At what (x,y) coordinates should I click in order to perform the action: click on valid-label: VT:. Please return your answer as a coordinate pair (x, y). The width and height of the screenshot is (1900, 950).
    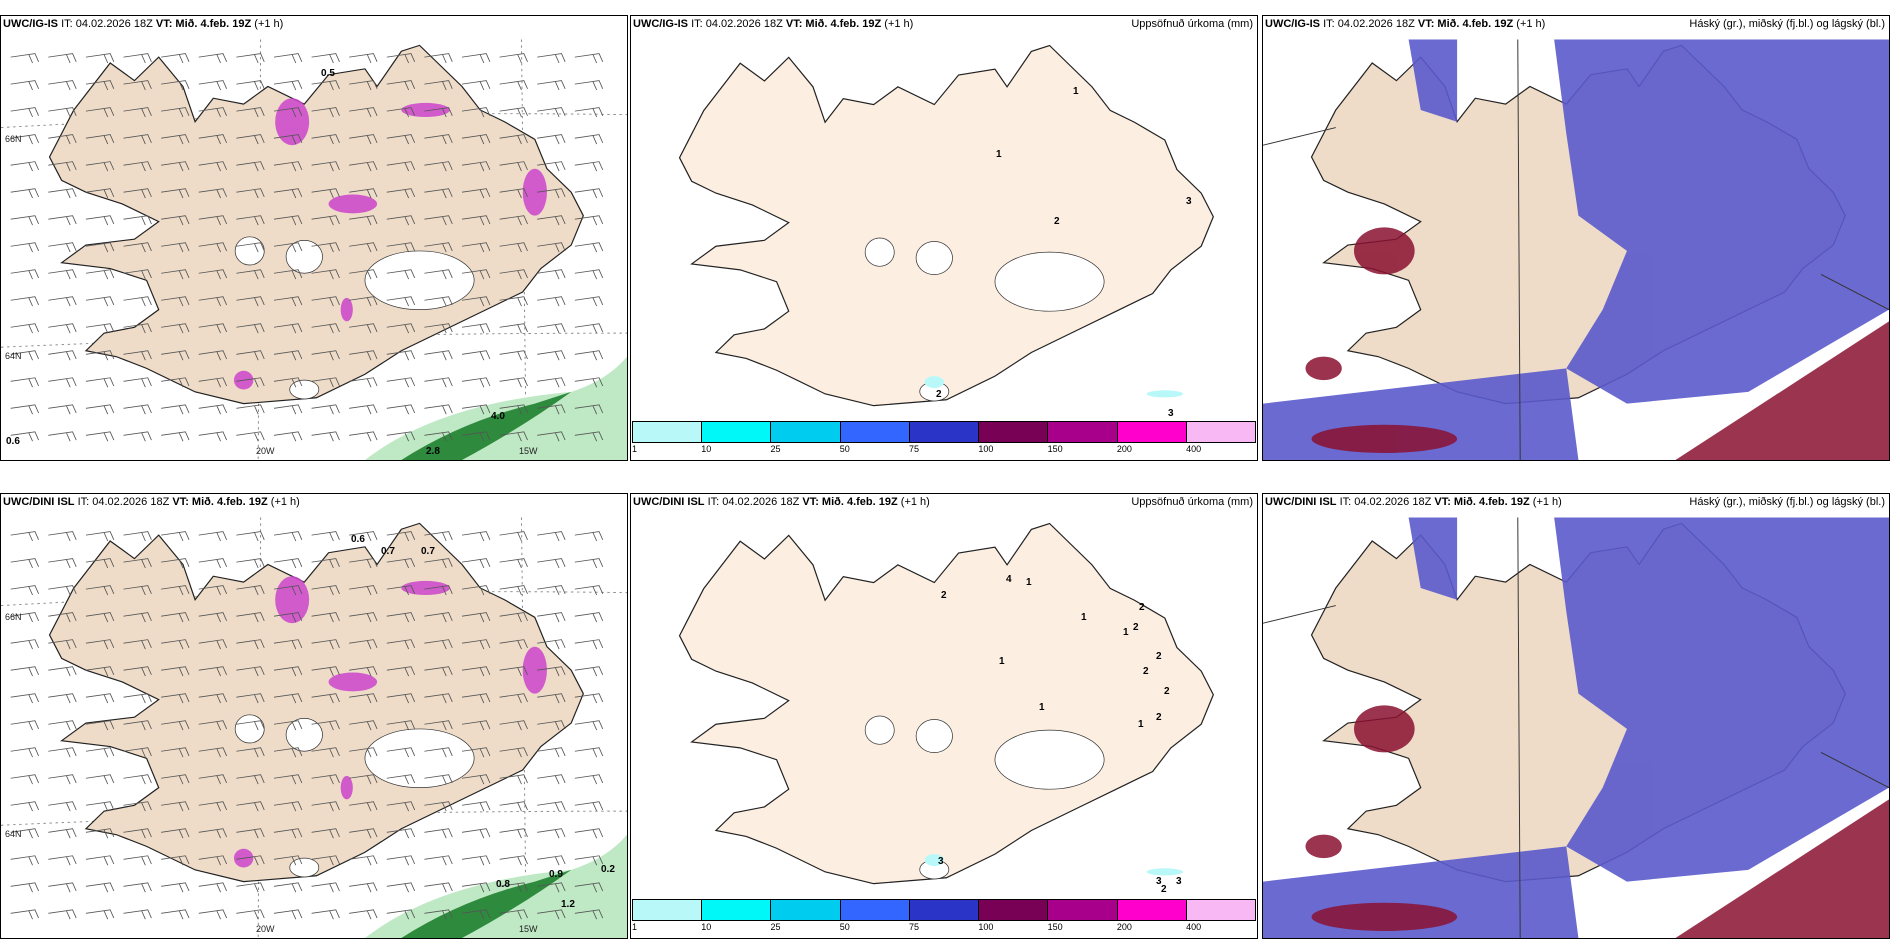
    Looking at the image, I should click on (1442, 502).